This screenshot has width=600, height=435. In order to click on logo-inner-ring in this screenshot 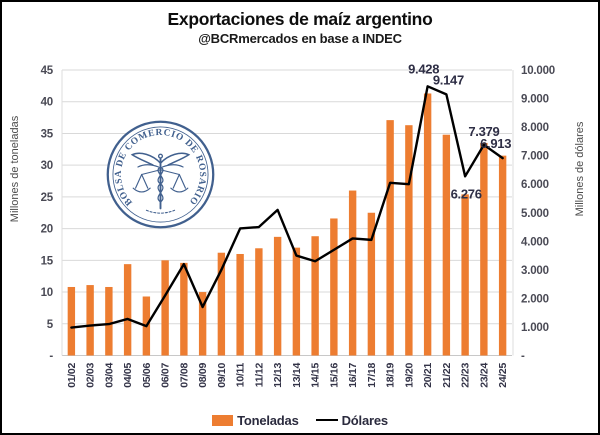, I will do `click(160, 174)`.